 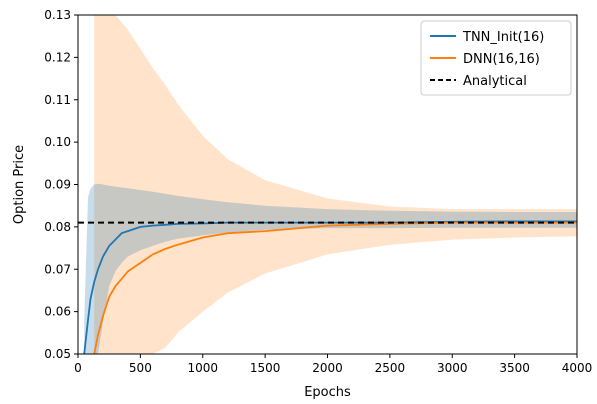 What do you see at coordinates (514, 368) in the screenshot?
I see `x-tick-label: 3500` at bounding box center [514, 368].